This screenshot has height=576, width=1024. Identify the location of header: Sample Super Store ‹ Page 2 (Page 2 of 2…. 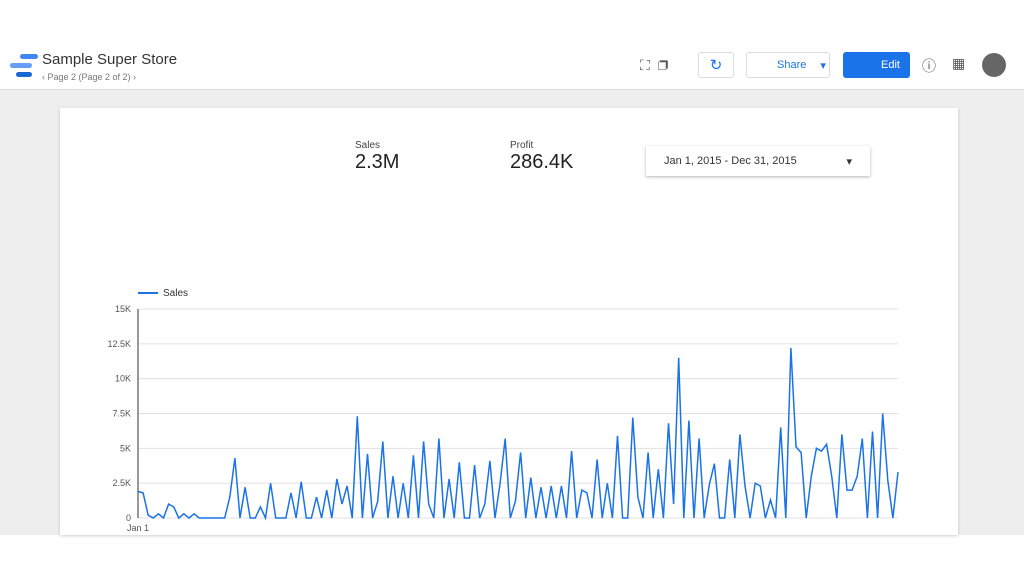
(512, 67).